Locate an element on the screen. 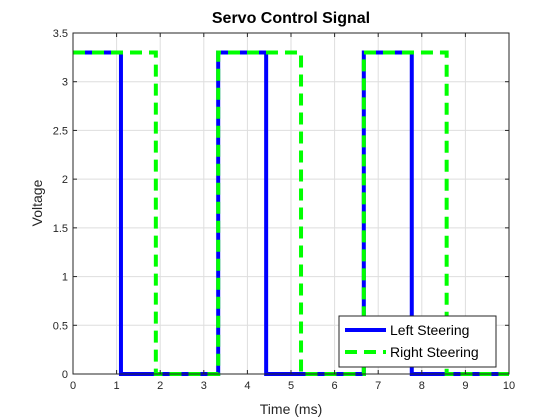  x-axis-label: Time (ms) is located at coordinates (291, 409).